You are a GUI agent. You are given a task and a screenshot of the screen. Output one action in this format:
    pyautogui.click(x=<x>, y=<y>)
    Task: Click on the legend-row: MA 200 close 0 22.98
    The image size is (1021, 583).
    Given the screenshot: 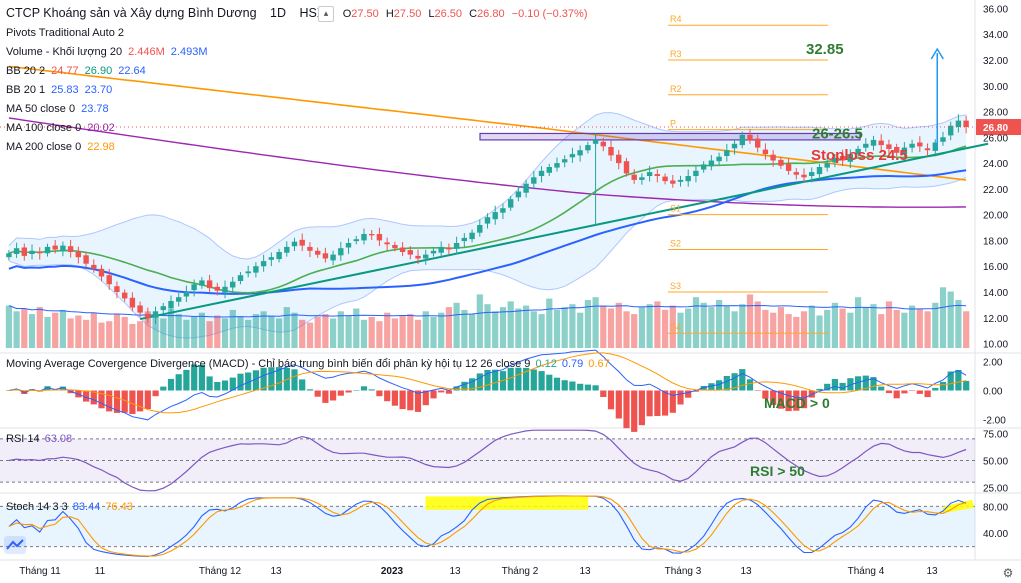 What is the action you would take?
    pyautogui.click(x=60, y=147)
    